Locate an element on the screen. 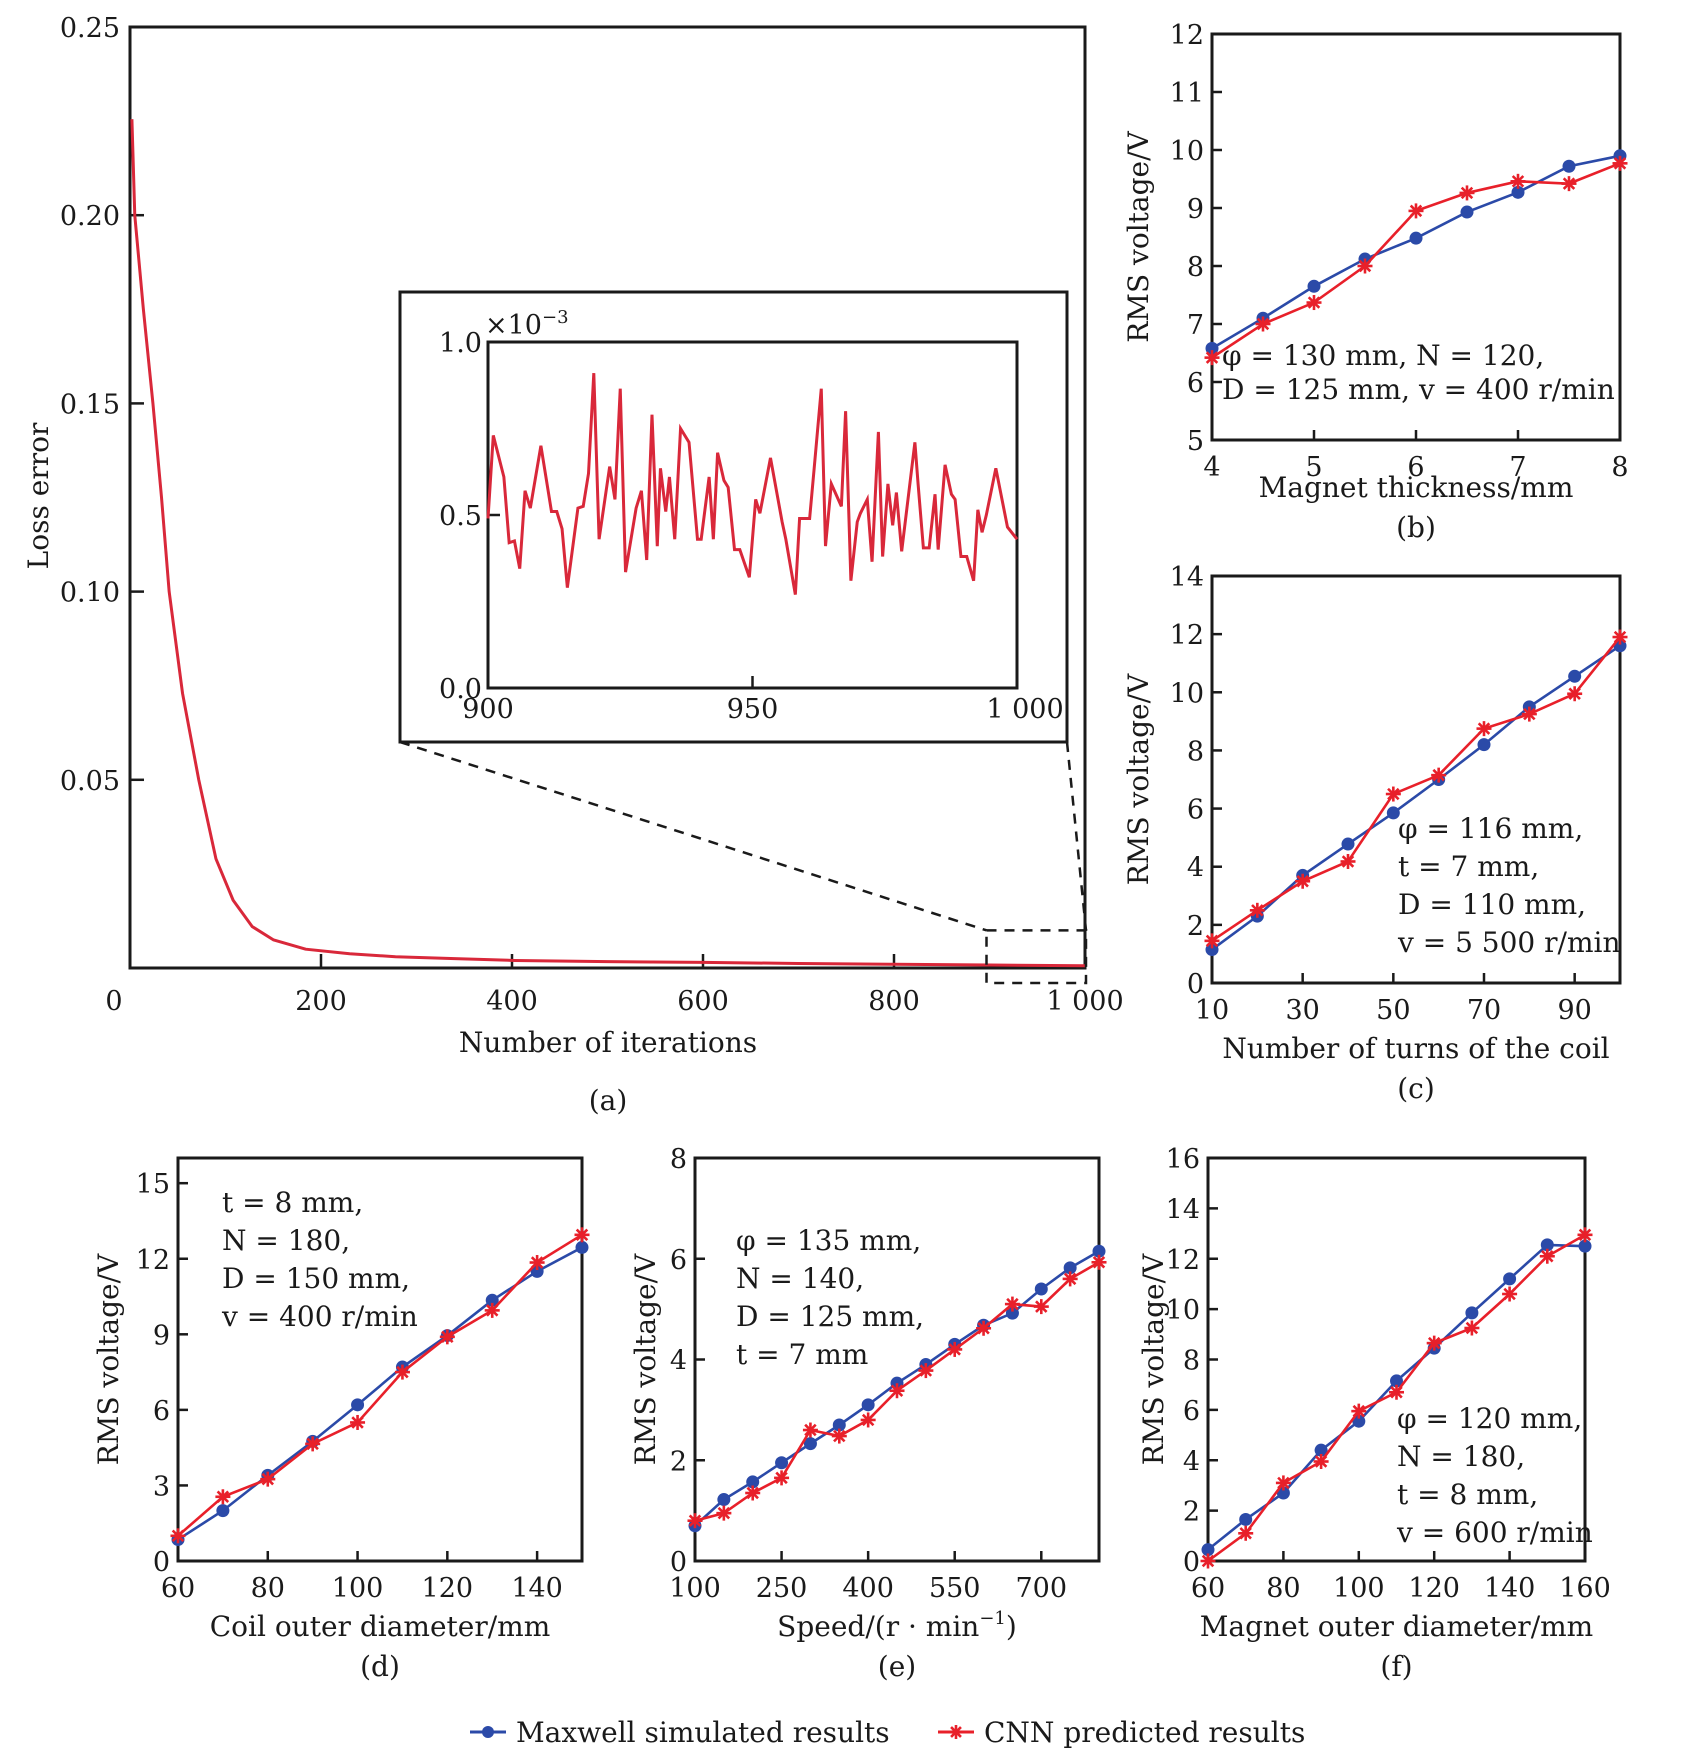 The width and height of the screenshot is (1682, 1755). parameter-annotation: v = 400 r/min is located at coordinates (319, 1316).